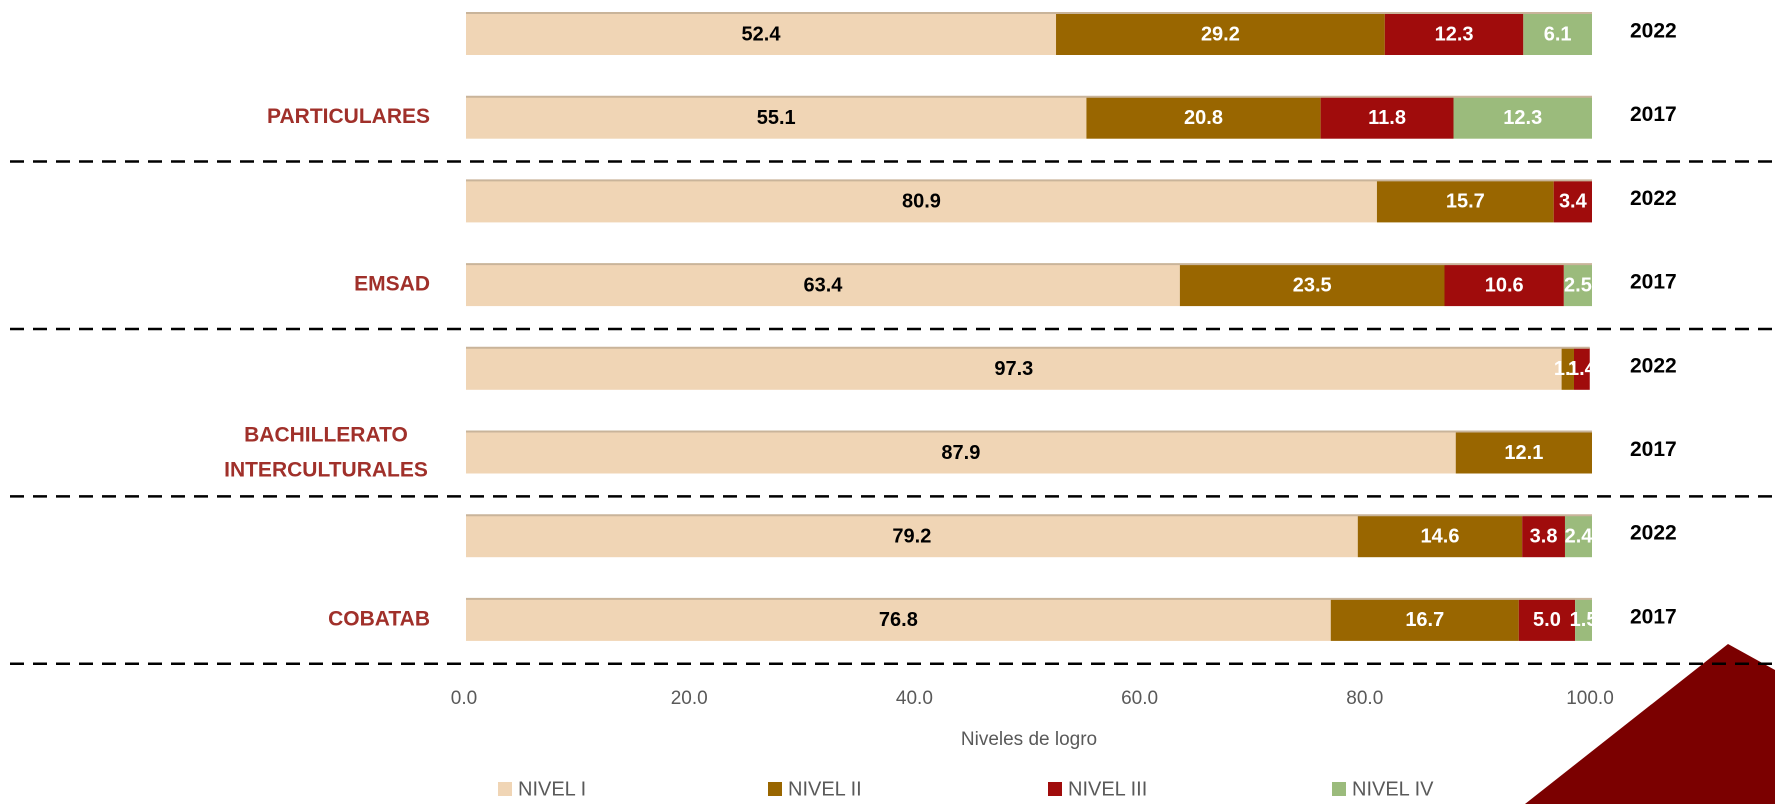 Image resolution: width=1775 pixels, height=804 pixels. Describe the element at coordinates (464, 698) in the screenshot. I see `x-tick-label: 0.0` at that location.